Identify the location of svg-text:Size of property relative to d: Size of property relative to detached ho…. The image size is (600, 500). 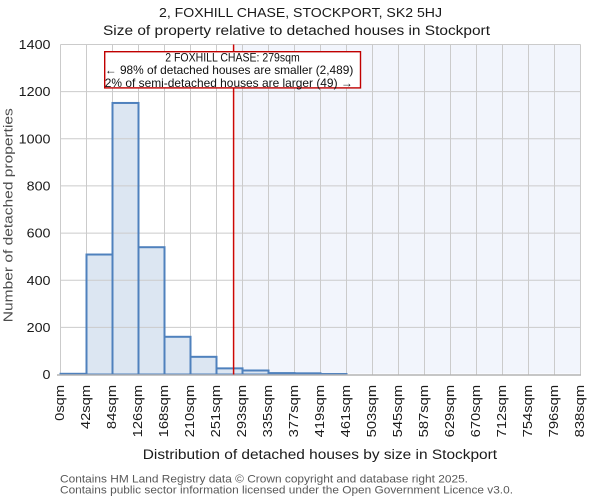
(296, 30).